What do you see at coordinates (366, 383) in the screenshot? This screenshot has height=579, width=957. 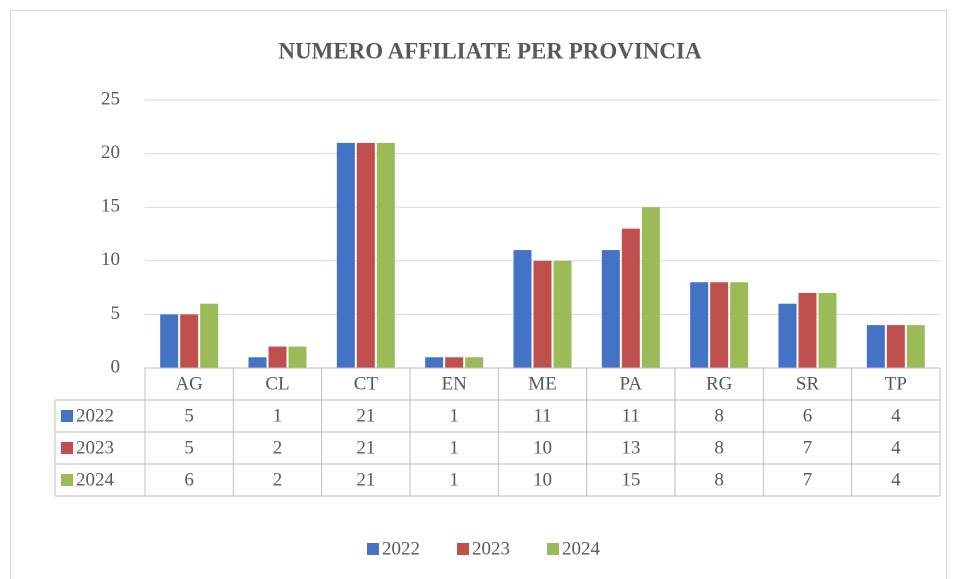 I see `x-tick-label: CT` at bounding box center [366, 383].